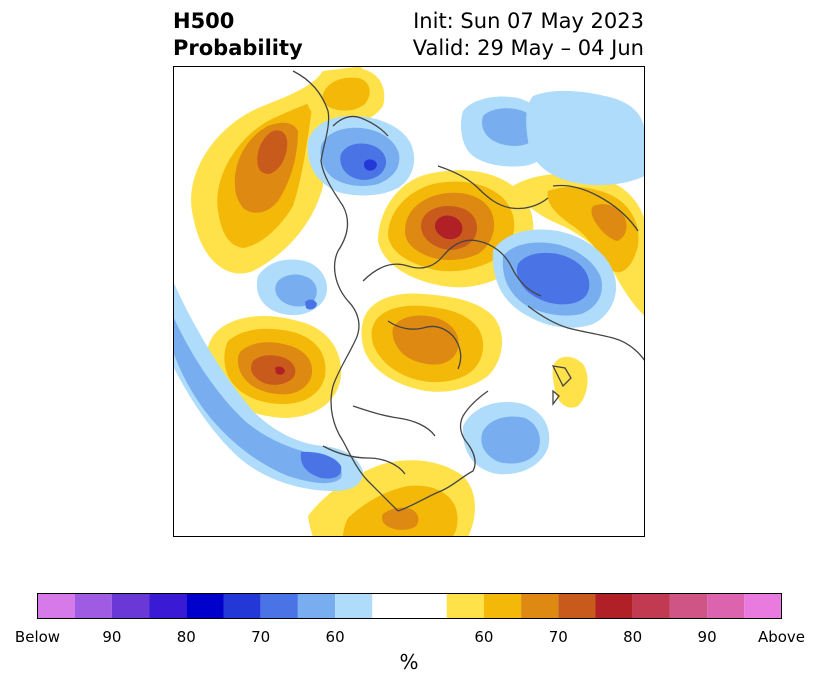 This screenshot has height=686, width=819. Describe the element at coordinates (528, 48) in the screenshot. I see `valid-range: Valid: 29 May – 04 Jun` at that location.